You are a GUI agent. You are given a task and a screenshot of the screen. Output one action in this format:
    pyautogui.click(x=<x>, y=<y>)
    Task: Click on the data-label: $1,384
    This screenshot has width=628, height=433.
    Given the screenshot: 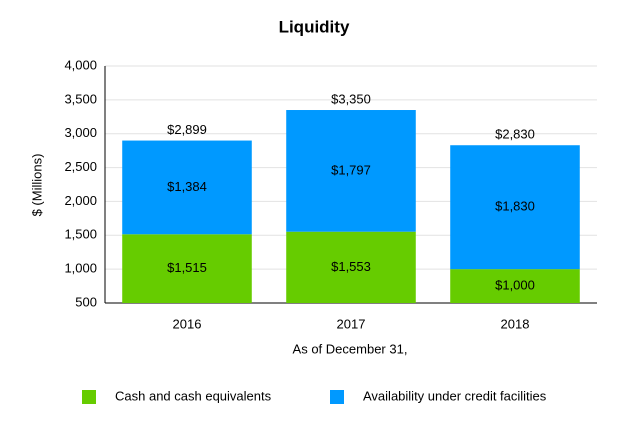 What is the action you would take?
    pyautogui.click(x=187, y=186)
    